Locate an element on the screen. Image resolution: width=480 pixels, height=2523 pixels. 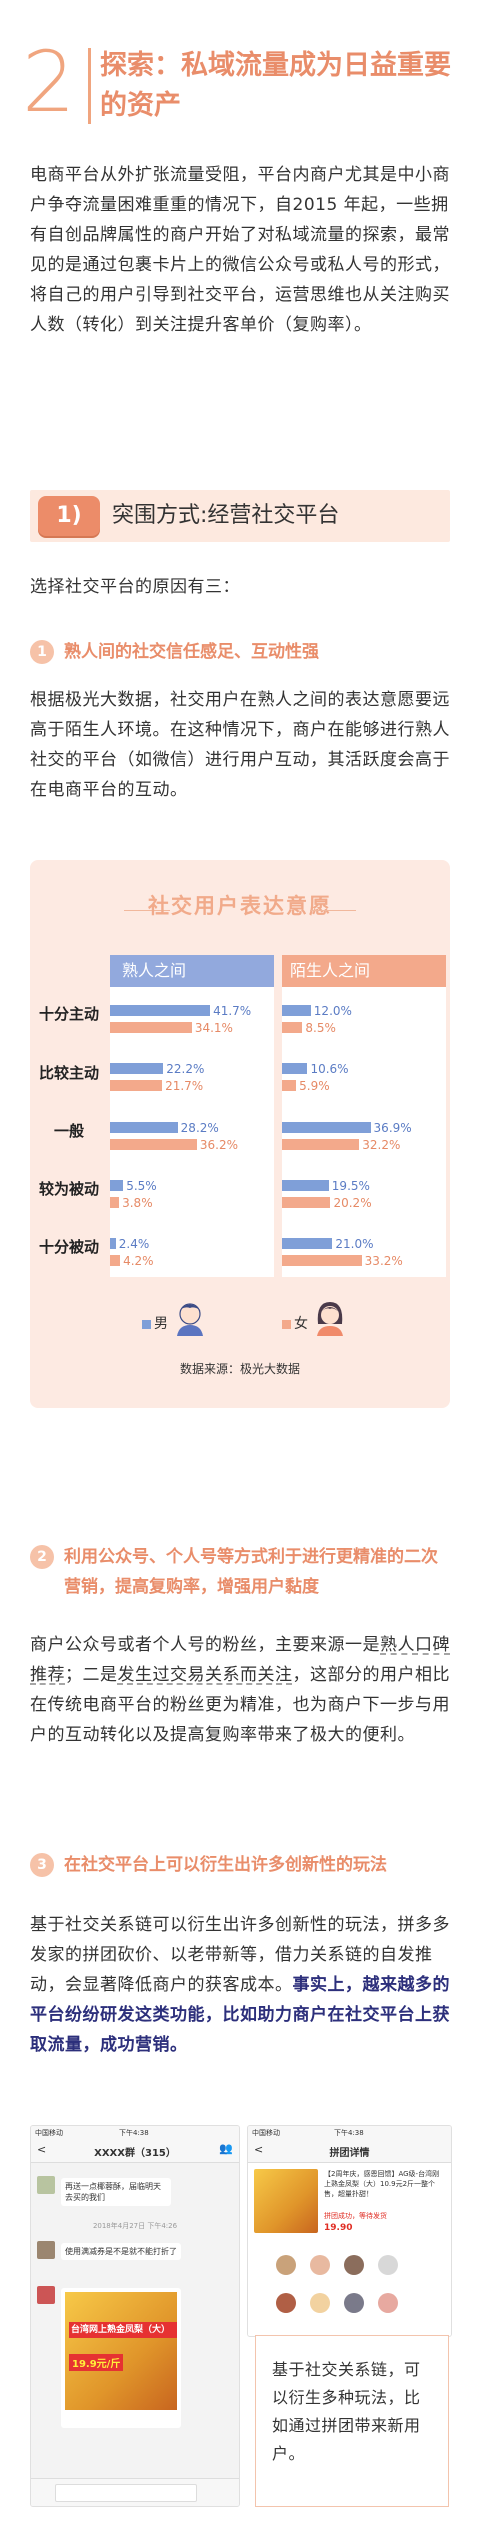
bar-value-label: 5.9% is located at coordinates (314, 1086).